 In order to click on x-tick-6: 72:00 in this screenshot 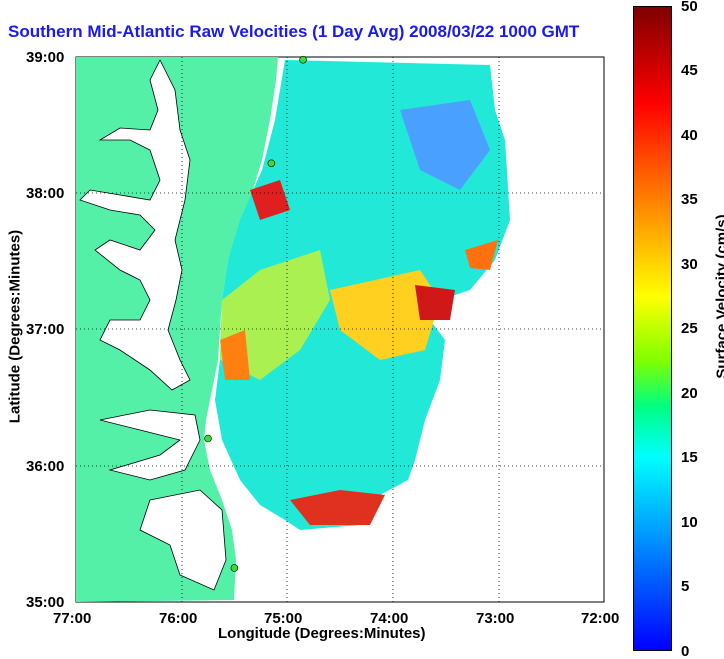, I will do `click(600, 618)`.